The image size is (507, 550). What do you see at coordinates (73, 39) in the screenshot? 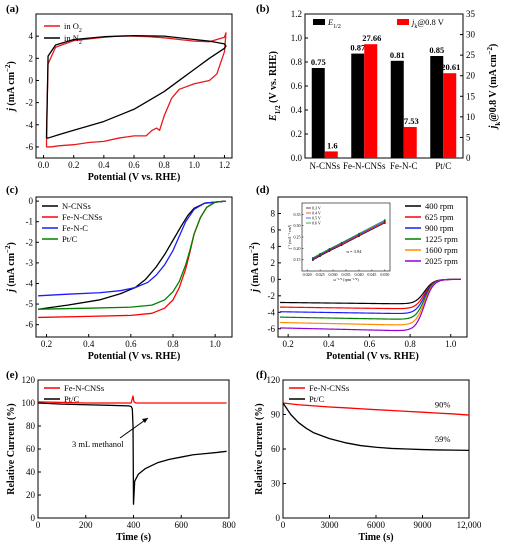
I see `legend-label: in N2` at bounding box center [73, 39].